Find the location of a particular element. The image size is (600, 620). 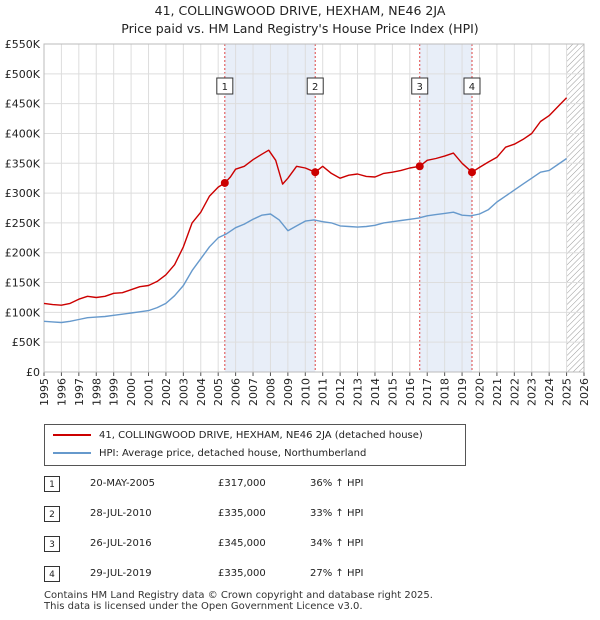

y-tick-label: £50K is located at coordinates (26, 342).